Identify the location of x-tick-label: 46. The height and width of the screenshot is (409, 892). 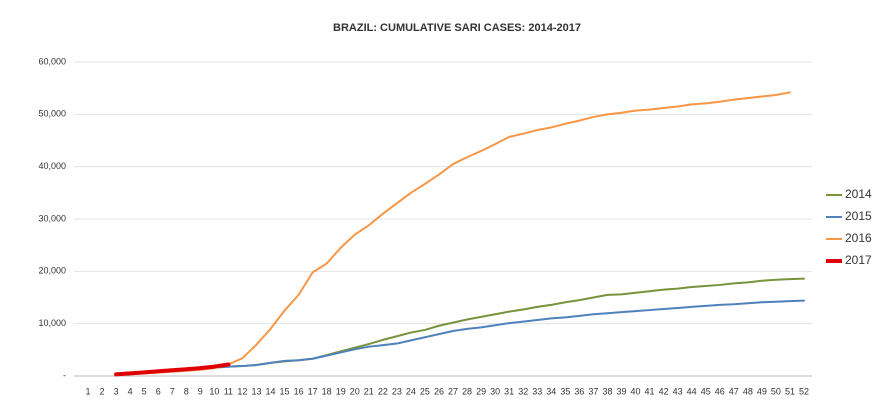
(720, 391).